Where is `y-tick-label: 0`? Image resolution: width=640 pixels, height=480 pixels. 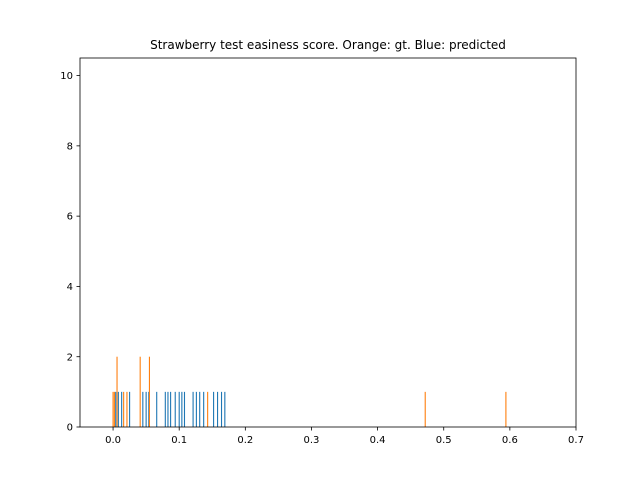 y-tick-label: 0 is located at coordinates (70, 428).